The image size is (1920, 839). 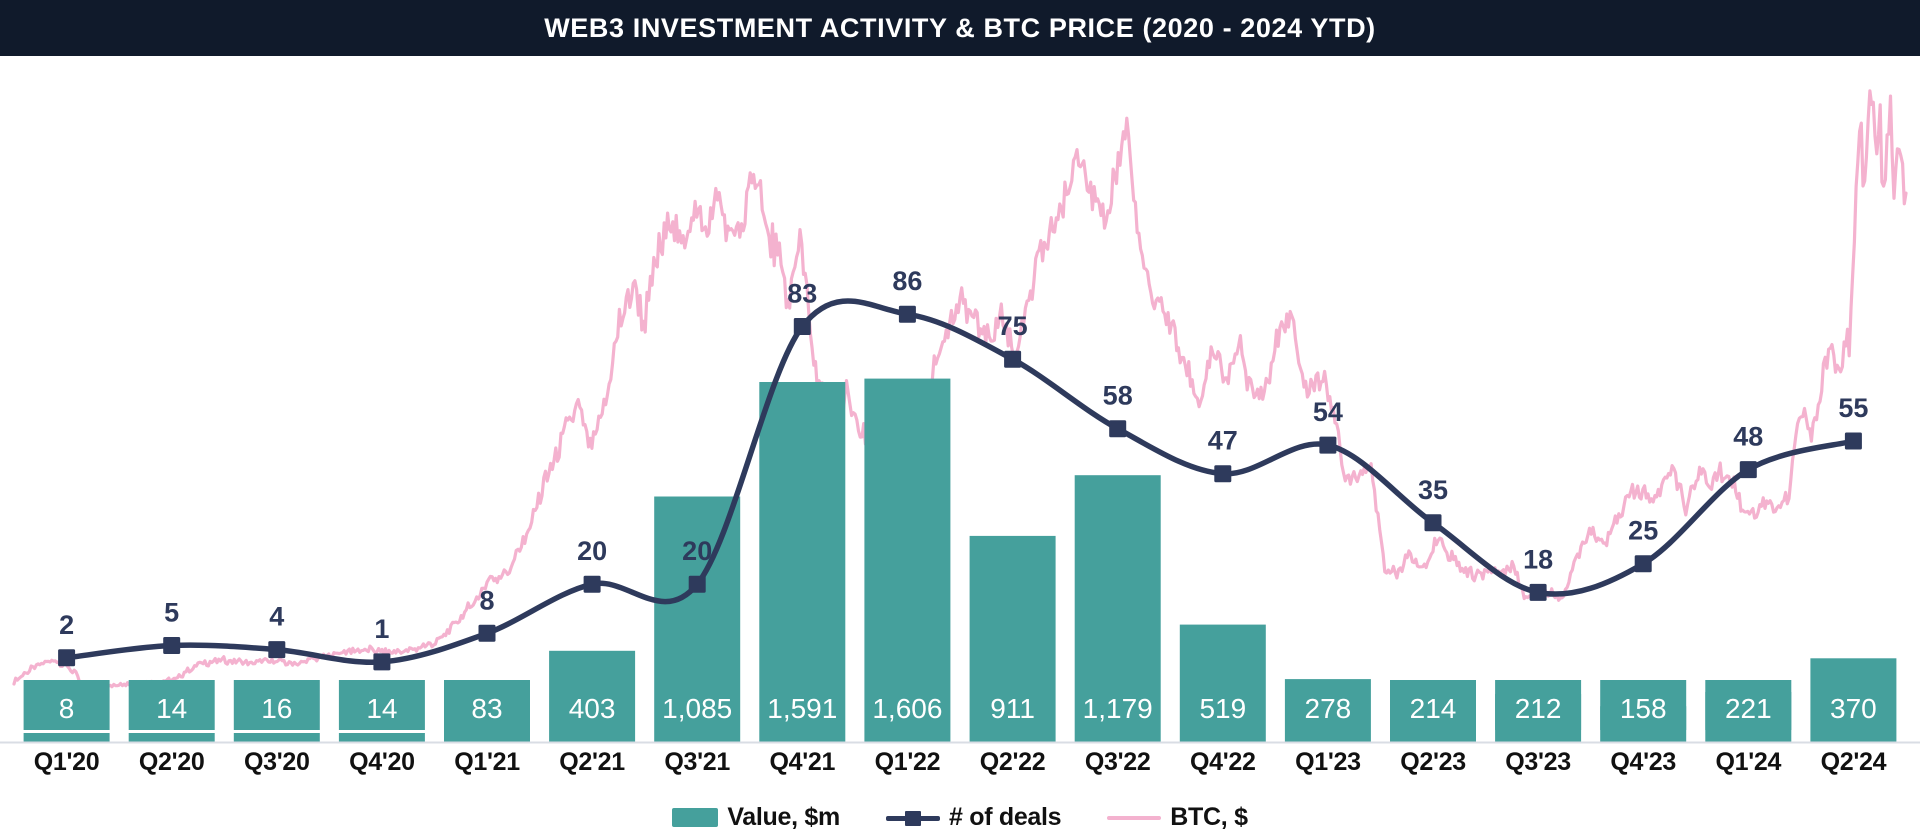 I want to click on bar-value-label: 158, so click(x=1643, y=708).